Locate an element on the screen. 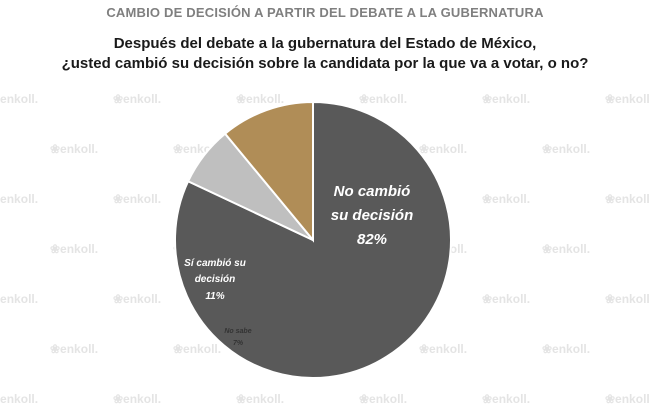  slice-si-cambio is located at coordinates (268, 171).